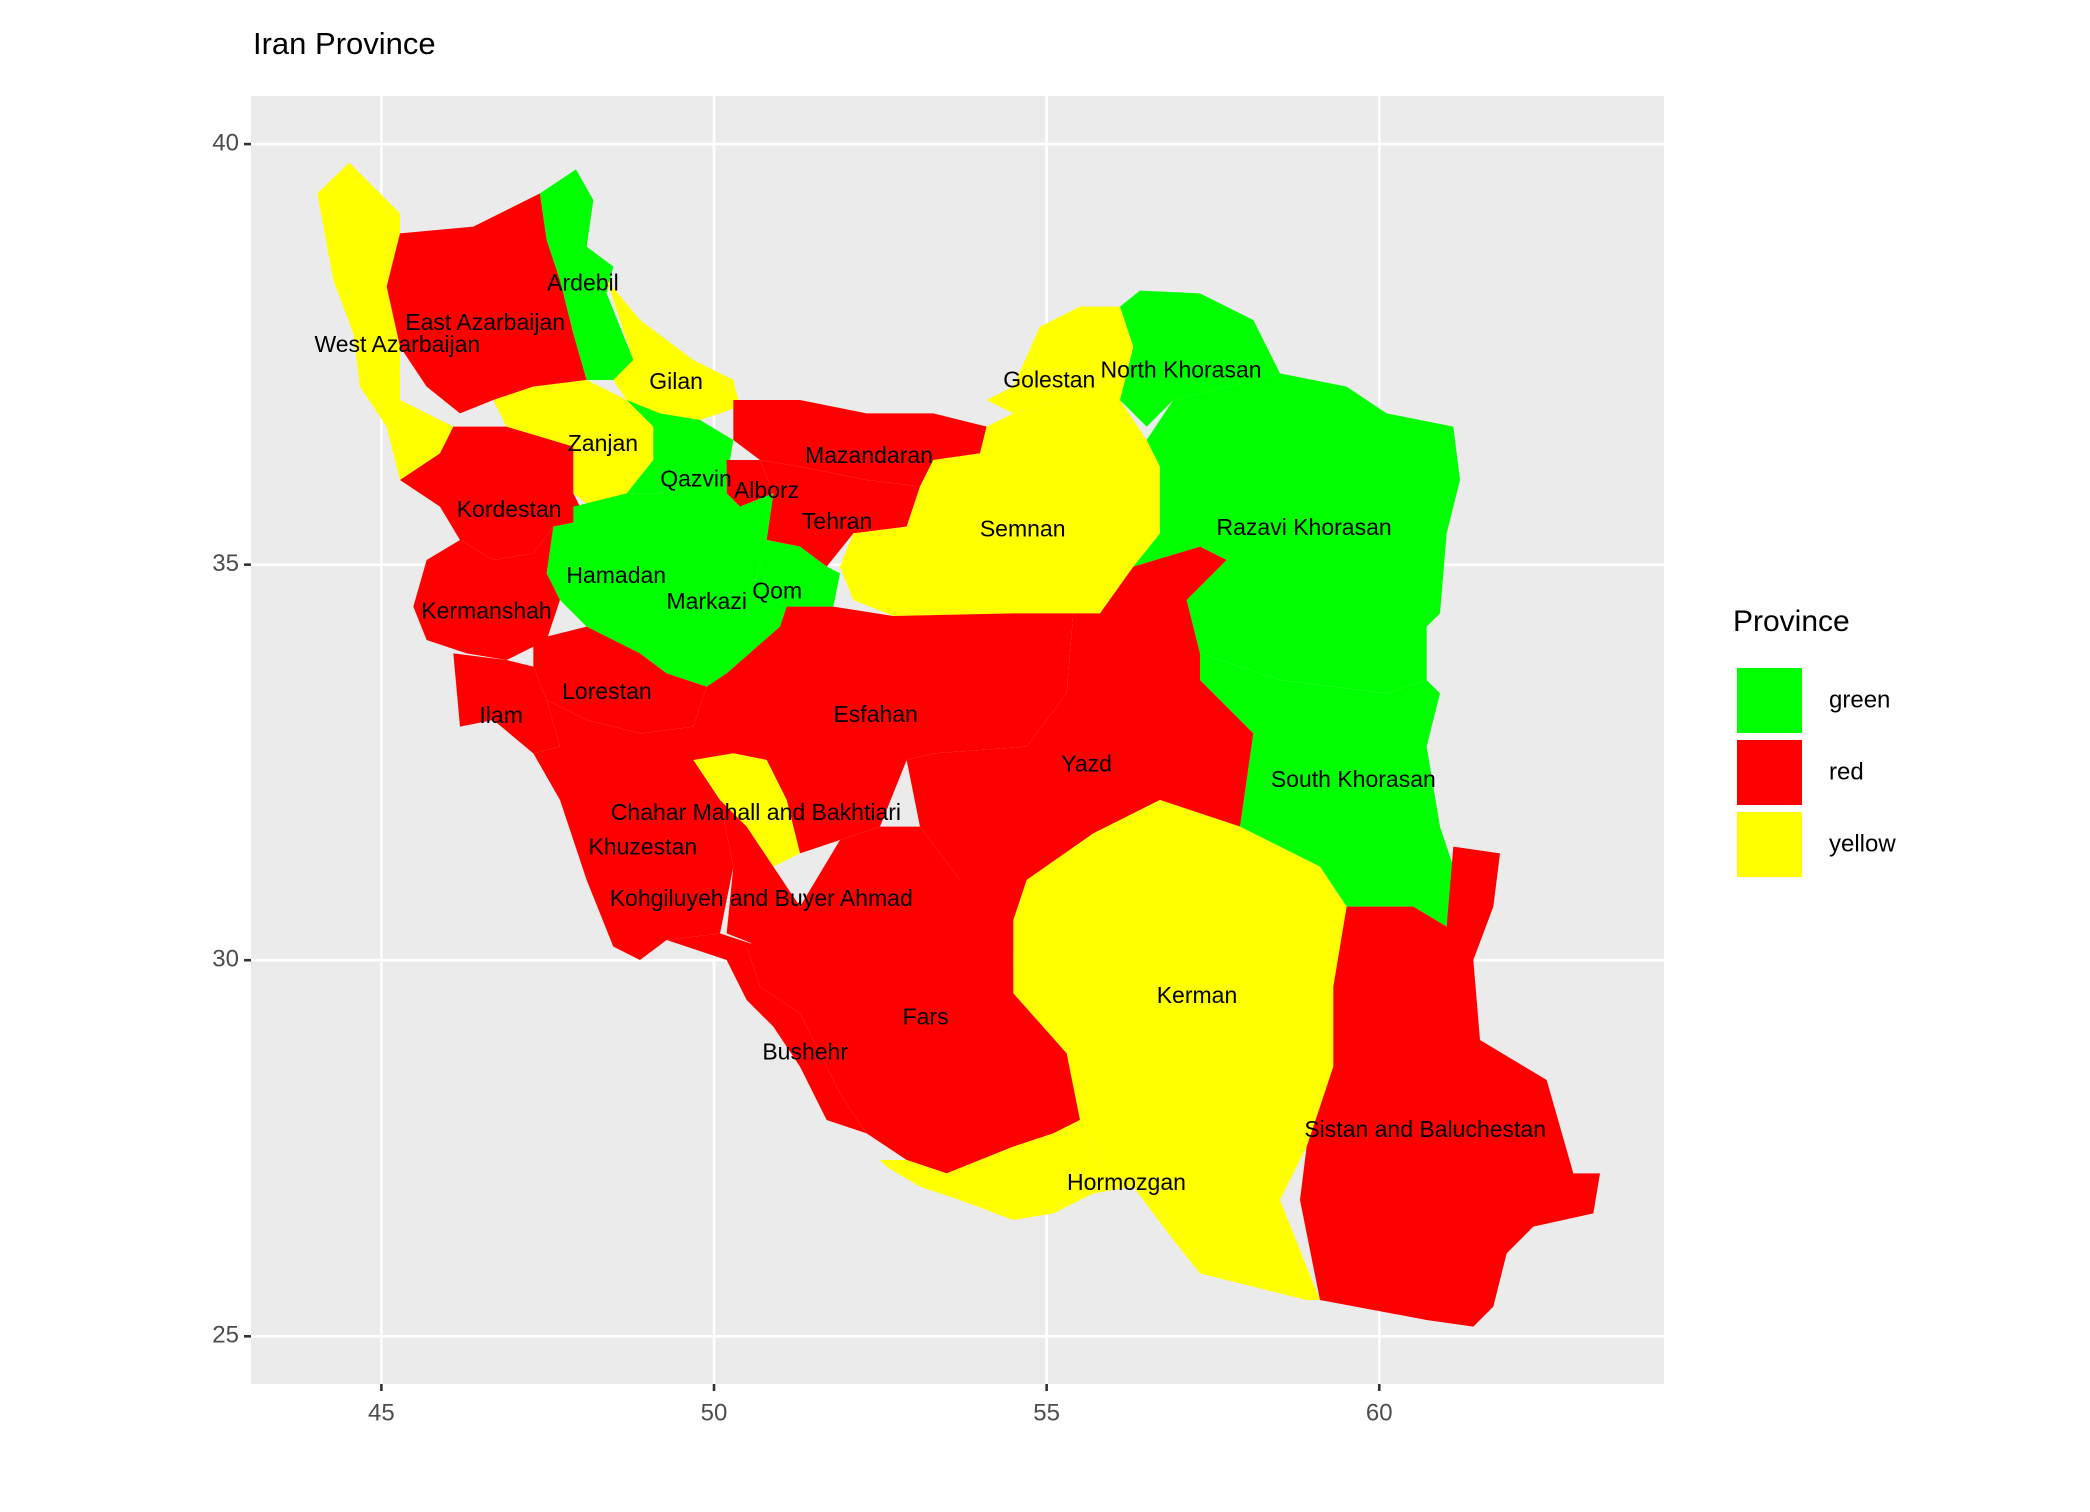 The image size is (2090, 1512). What do you see at coordinates (1126, 1182) in the screenshot?
I see `province-label: Hormozgan` at bounding box center [1126, 1182].